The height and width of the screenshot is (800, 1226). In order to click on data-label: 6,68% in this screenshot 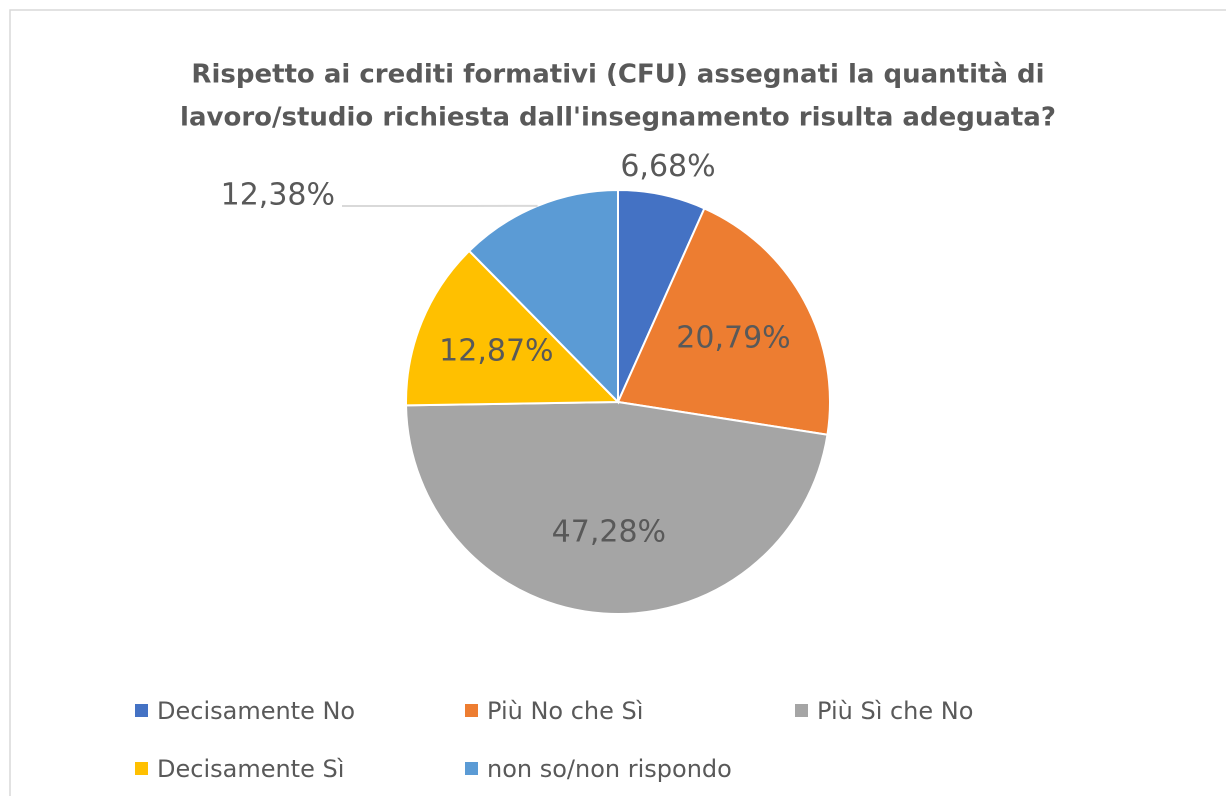, I will do `click(667, 166)`.